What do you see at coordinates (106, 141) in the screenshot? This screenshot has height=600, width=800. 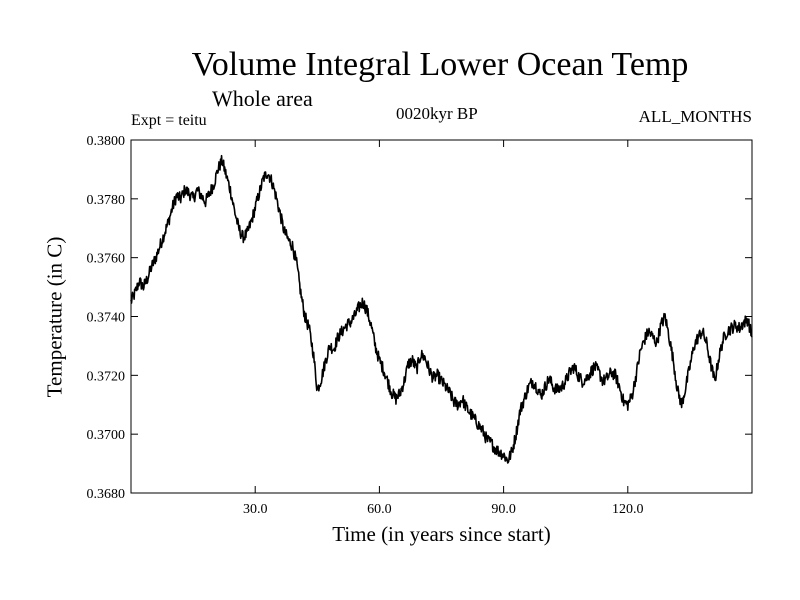 I see `y-tick-label: 0.3800` at bounding box center [106, 141].